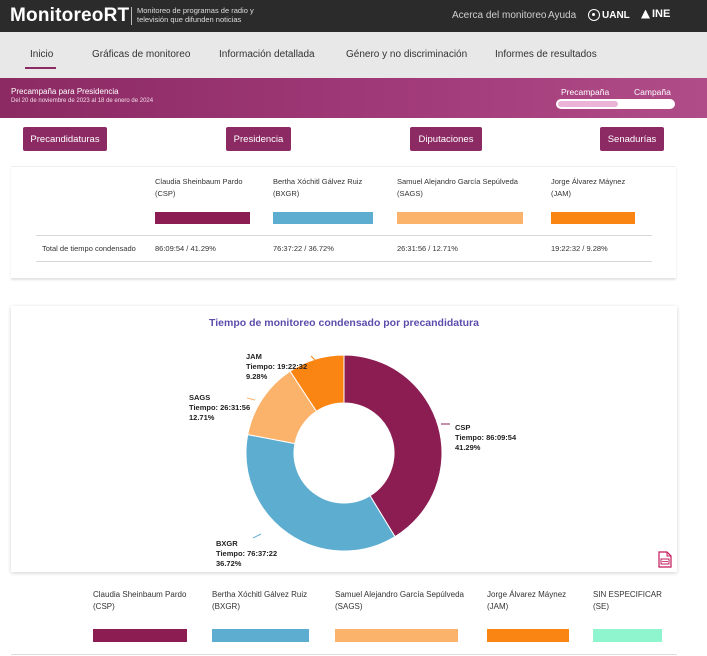 This screenshot has height=656, width=707. I want to click on slice-data-label: 9.28%, so click(257, 376).